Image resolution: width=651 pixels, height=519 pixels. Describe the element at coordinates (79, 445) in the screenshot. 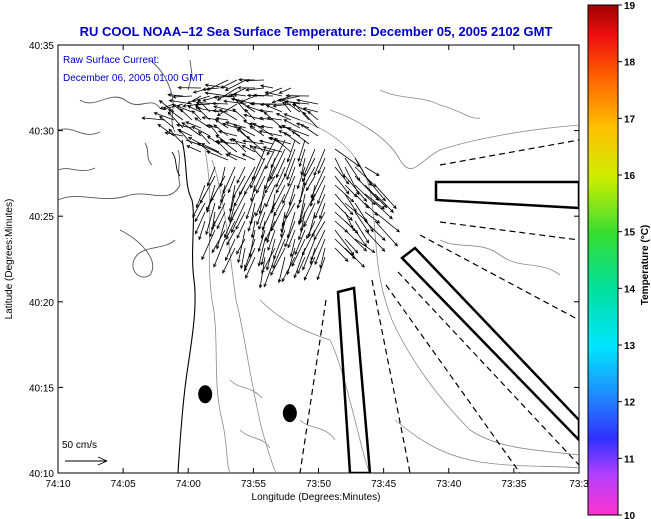

I see `scale-label: 50 cm/s` at that location.